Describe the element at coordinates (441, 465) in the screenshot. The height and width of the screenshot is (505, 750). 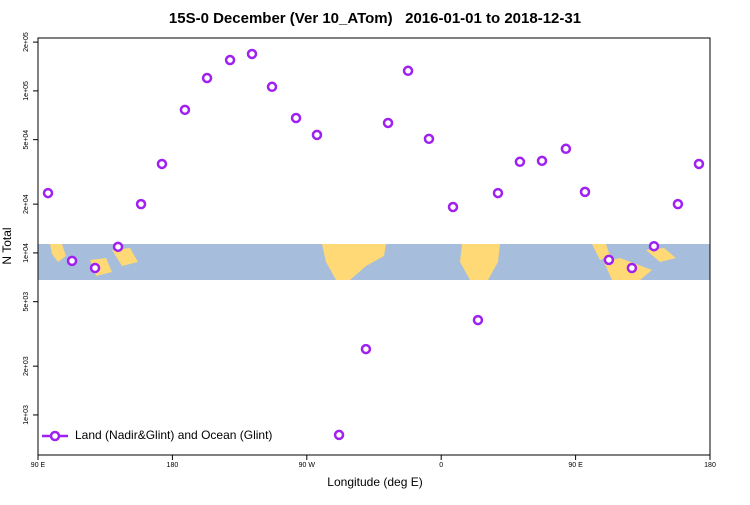
I see `x-tick-label: 0` at that location.